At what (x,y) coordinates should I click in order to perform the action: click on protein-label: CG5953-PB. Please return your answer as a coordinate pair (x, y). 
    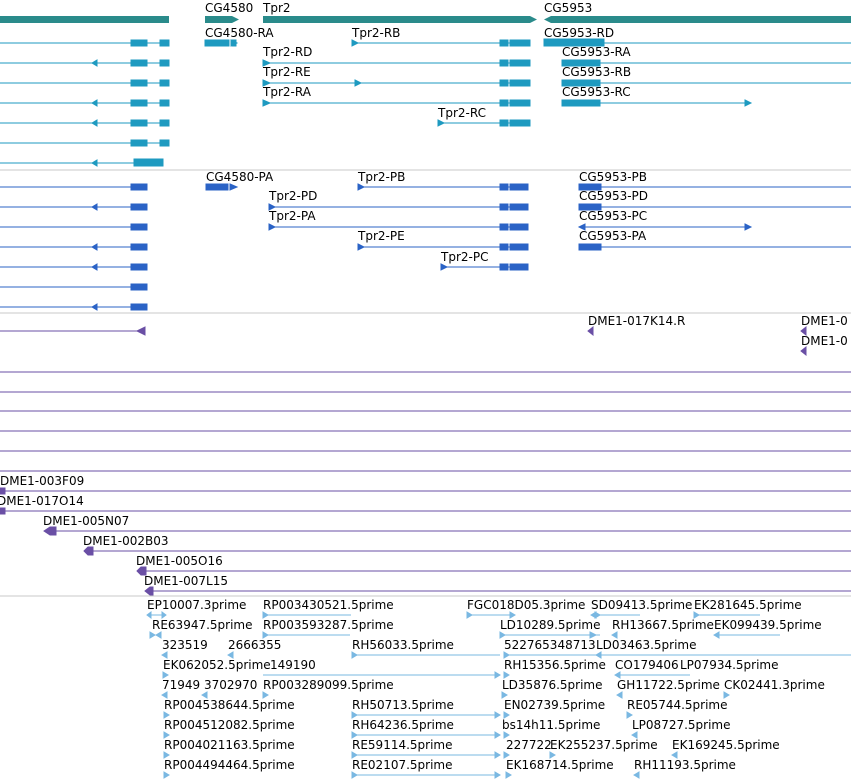
    Looking at the image, I should click on (613, 177).